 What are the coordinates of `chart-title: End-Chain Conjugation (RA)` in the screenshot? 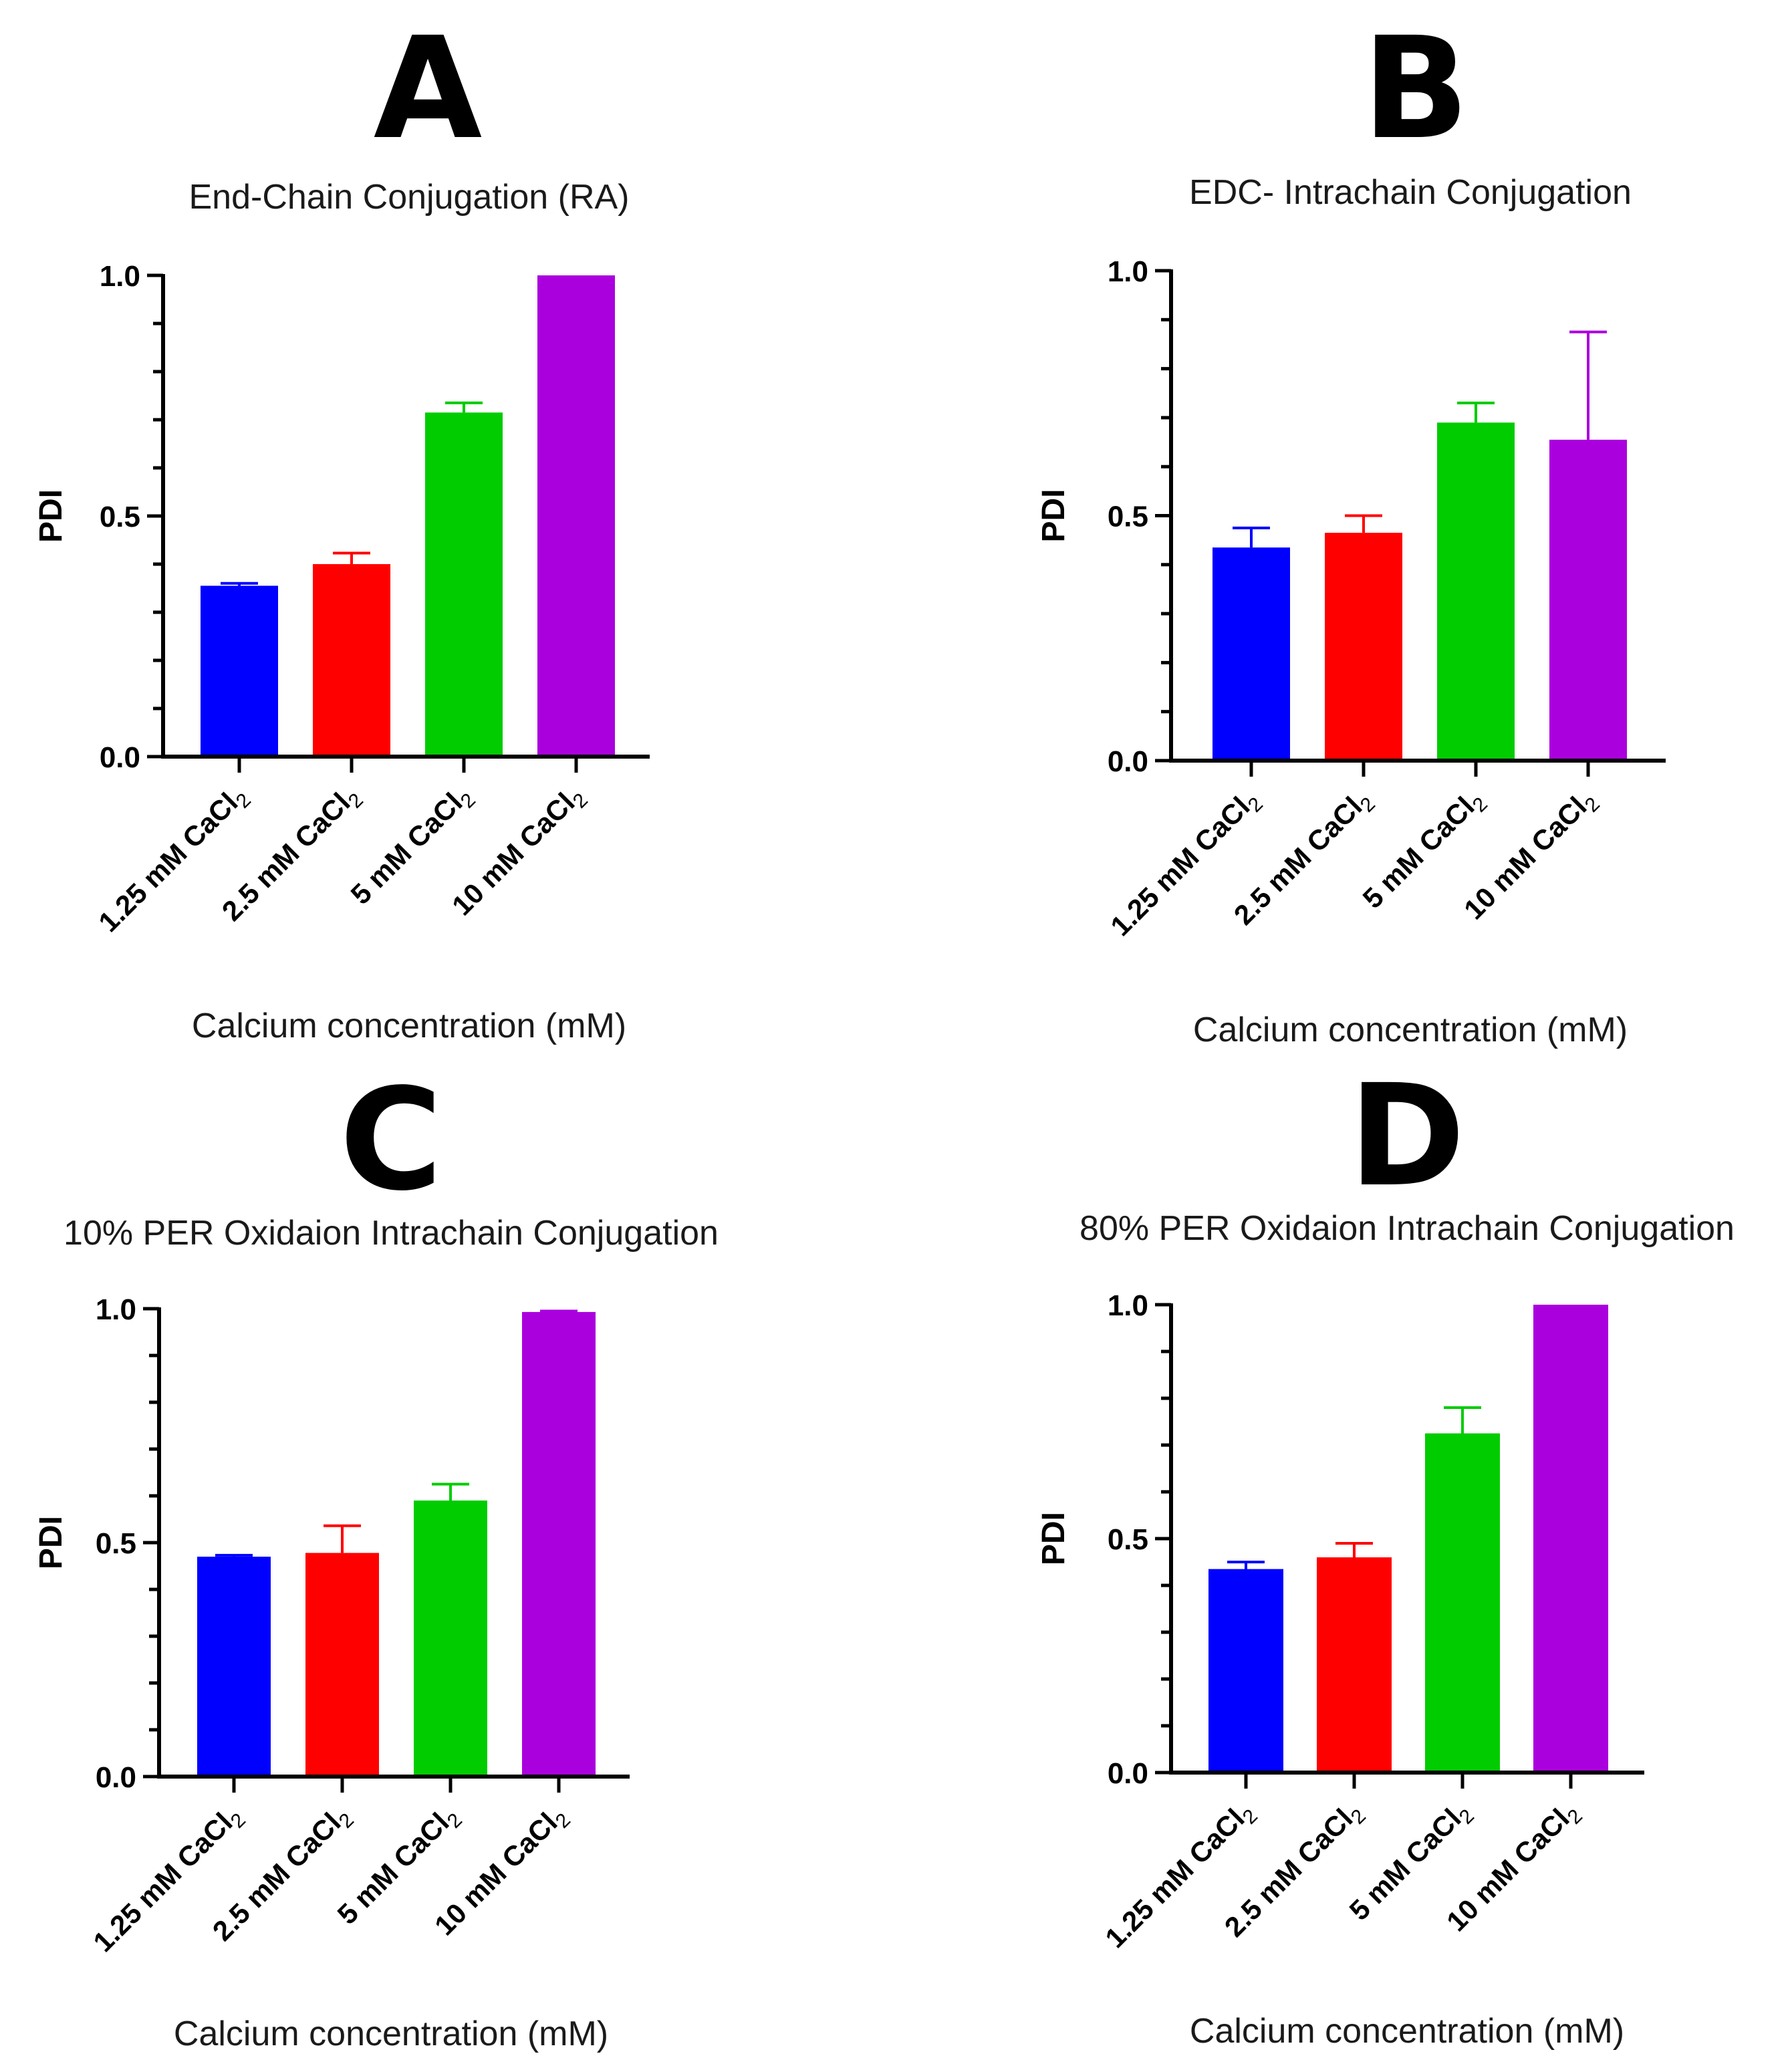 It's located at (408, 197).